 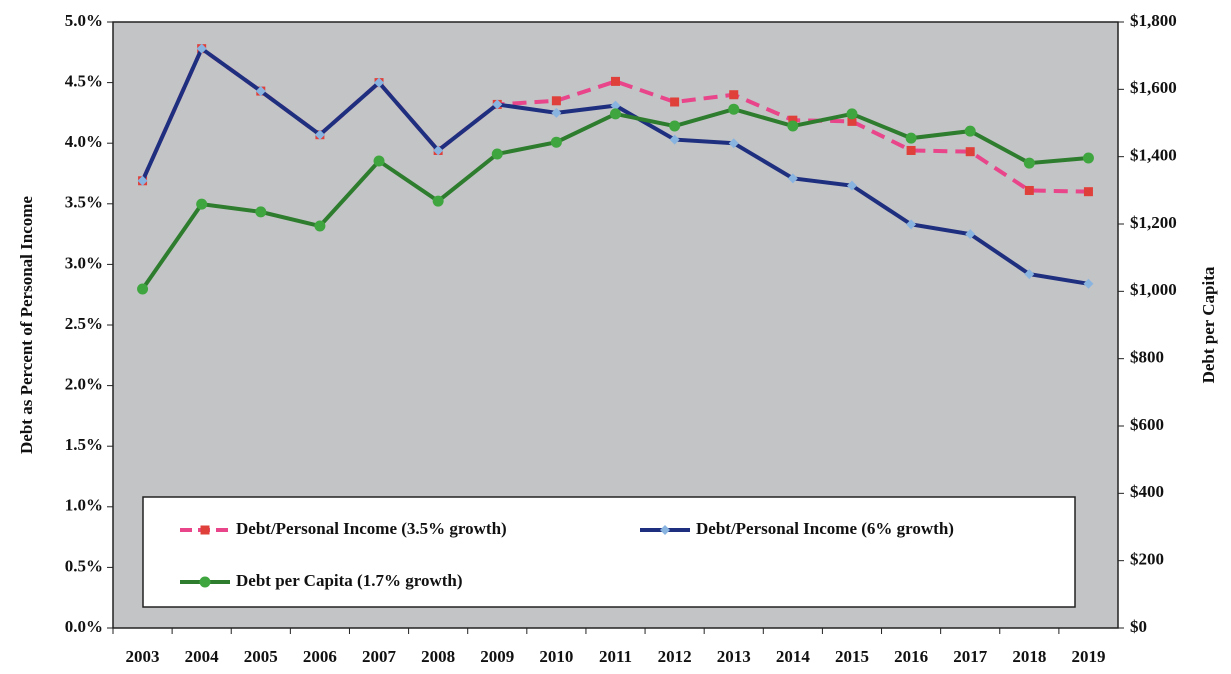 What do you see at coordinates (84, 626) in the screenshot?
I see `y-tick-label: 0.0%` at bounding box center [84, 626].